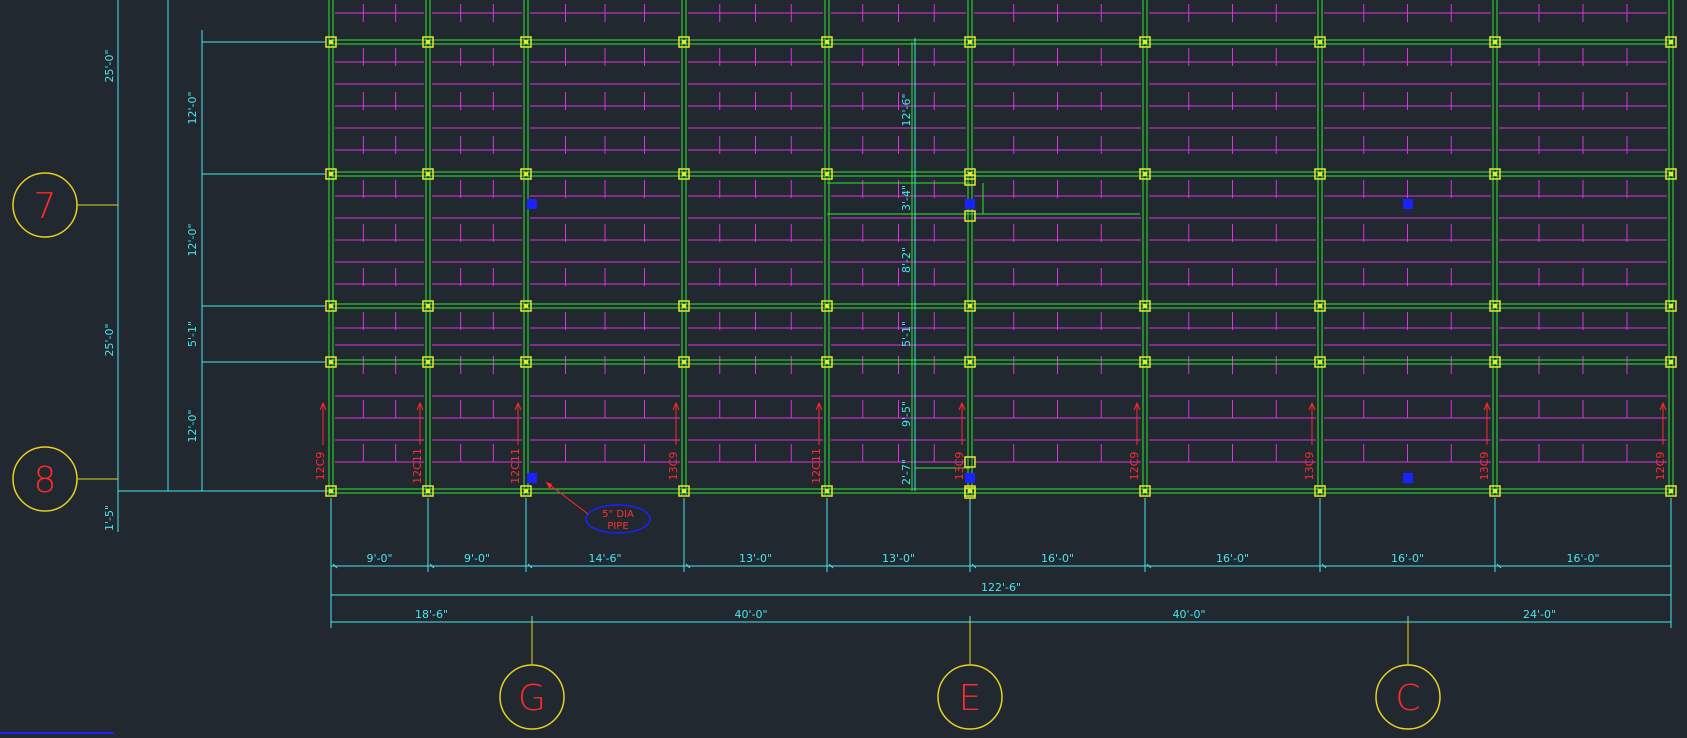  I want to click on grid-dimension-text: 24'-0", so click(1539, 614).